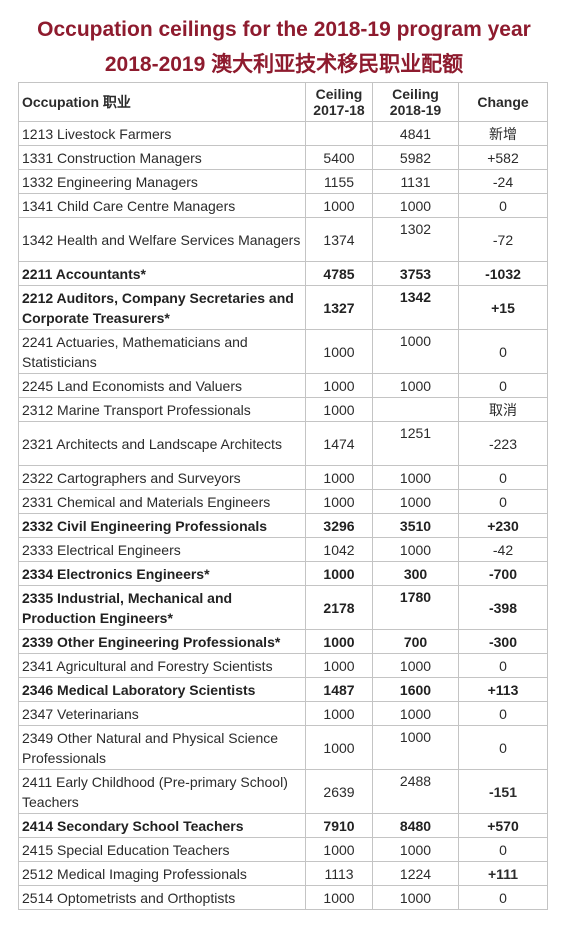 Image resolution: width=568 pixels, height=928 pixels. Describe the element at coordinates (339, 873) in the screenshot. I see `table-cell: 1113` at that location.